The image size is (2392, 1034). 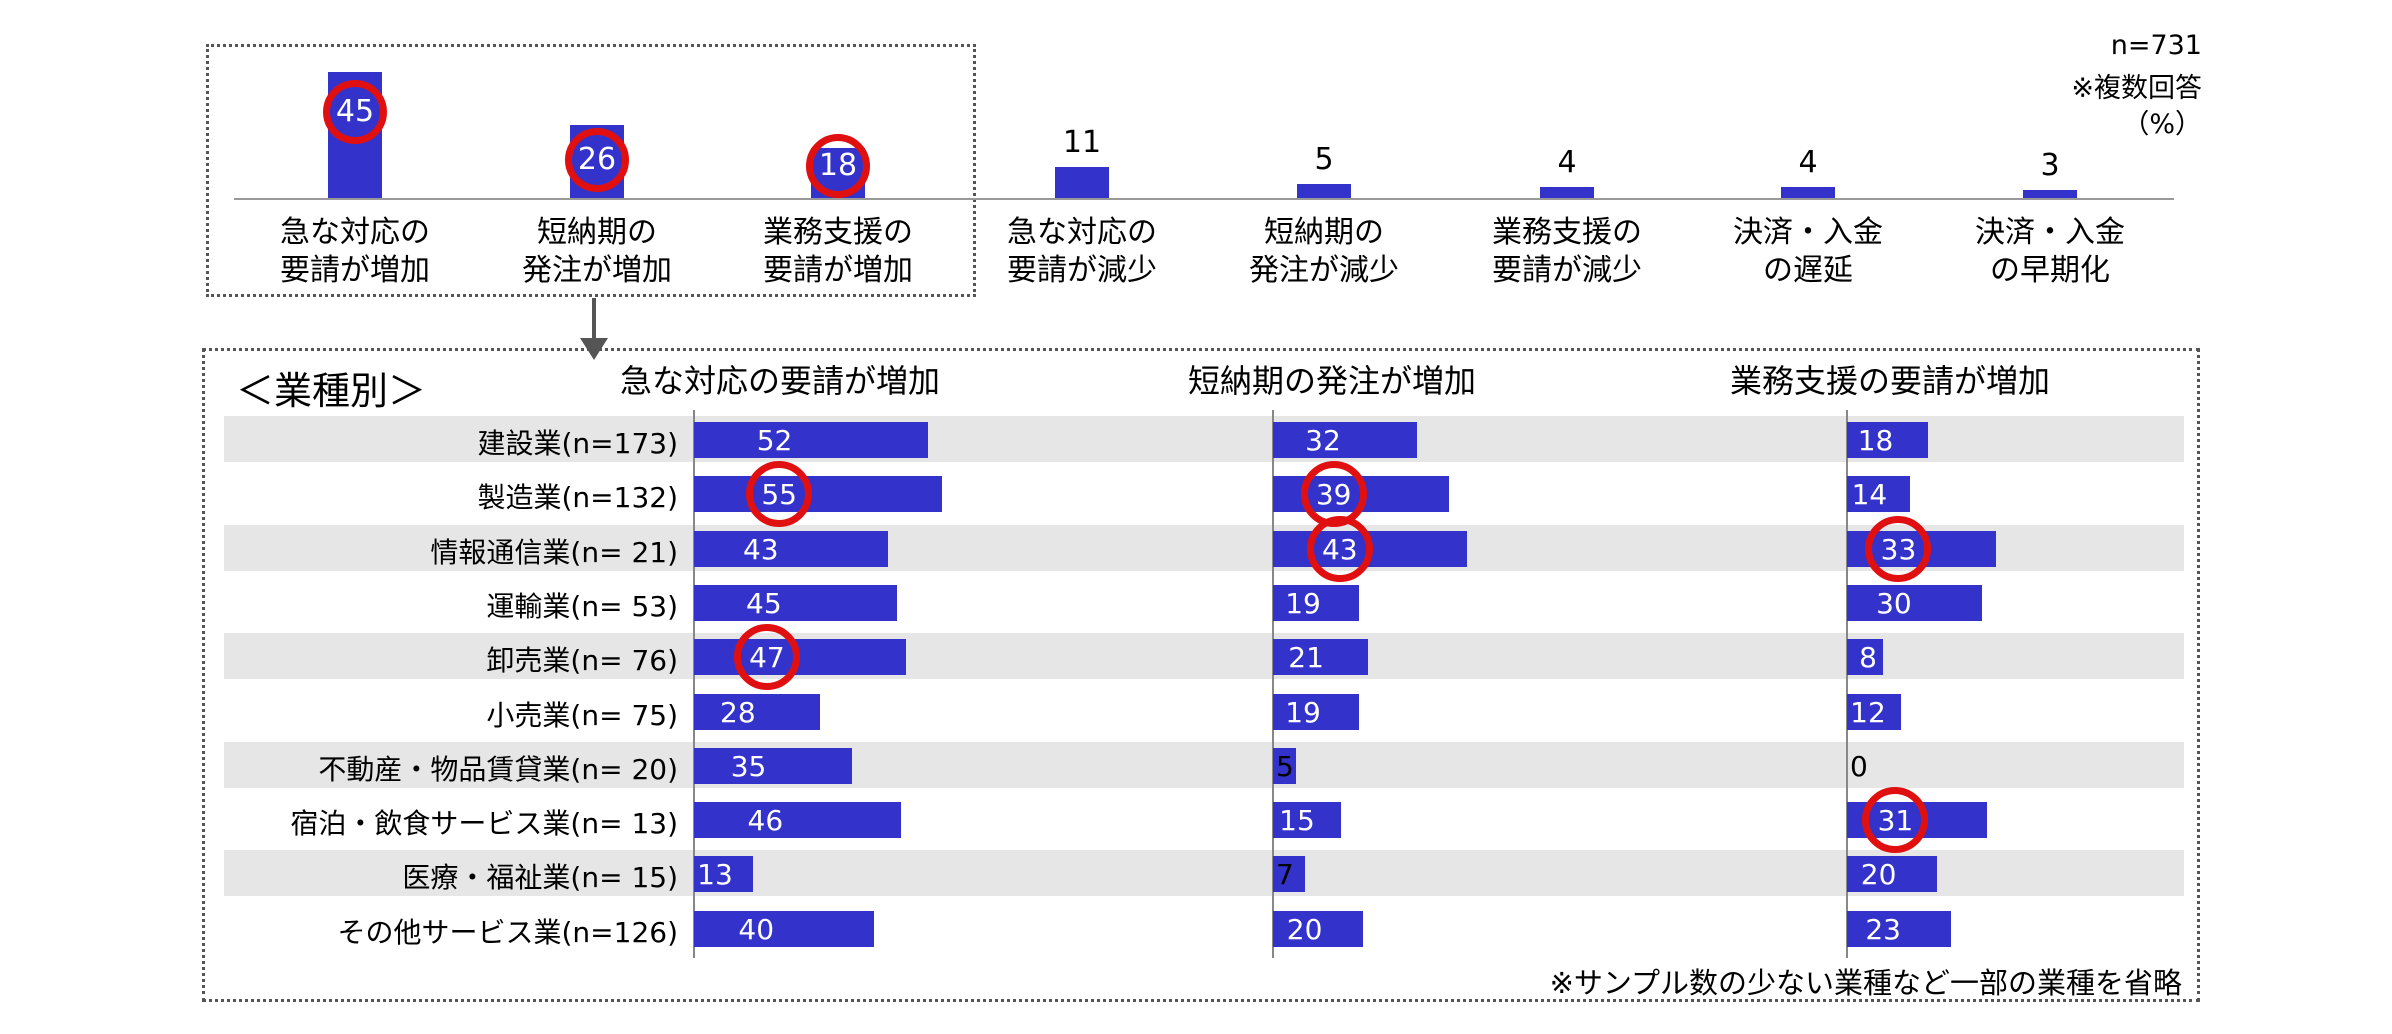 I want to click on industry-label: 建設業(n=173), so click(x=578, y=443).